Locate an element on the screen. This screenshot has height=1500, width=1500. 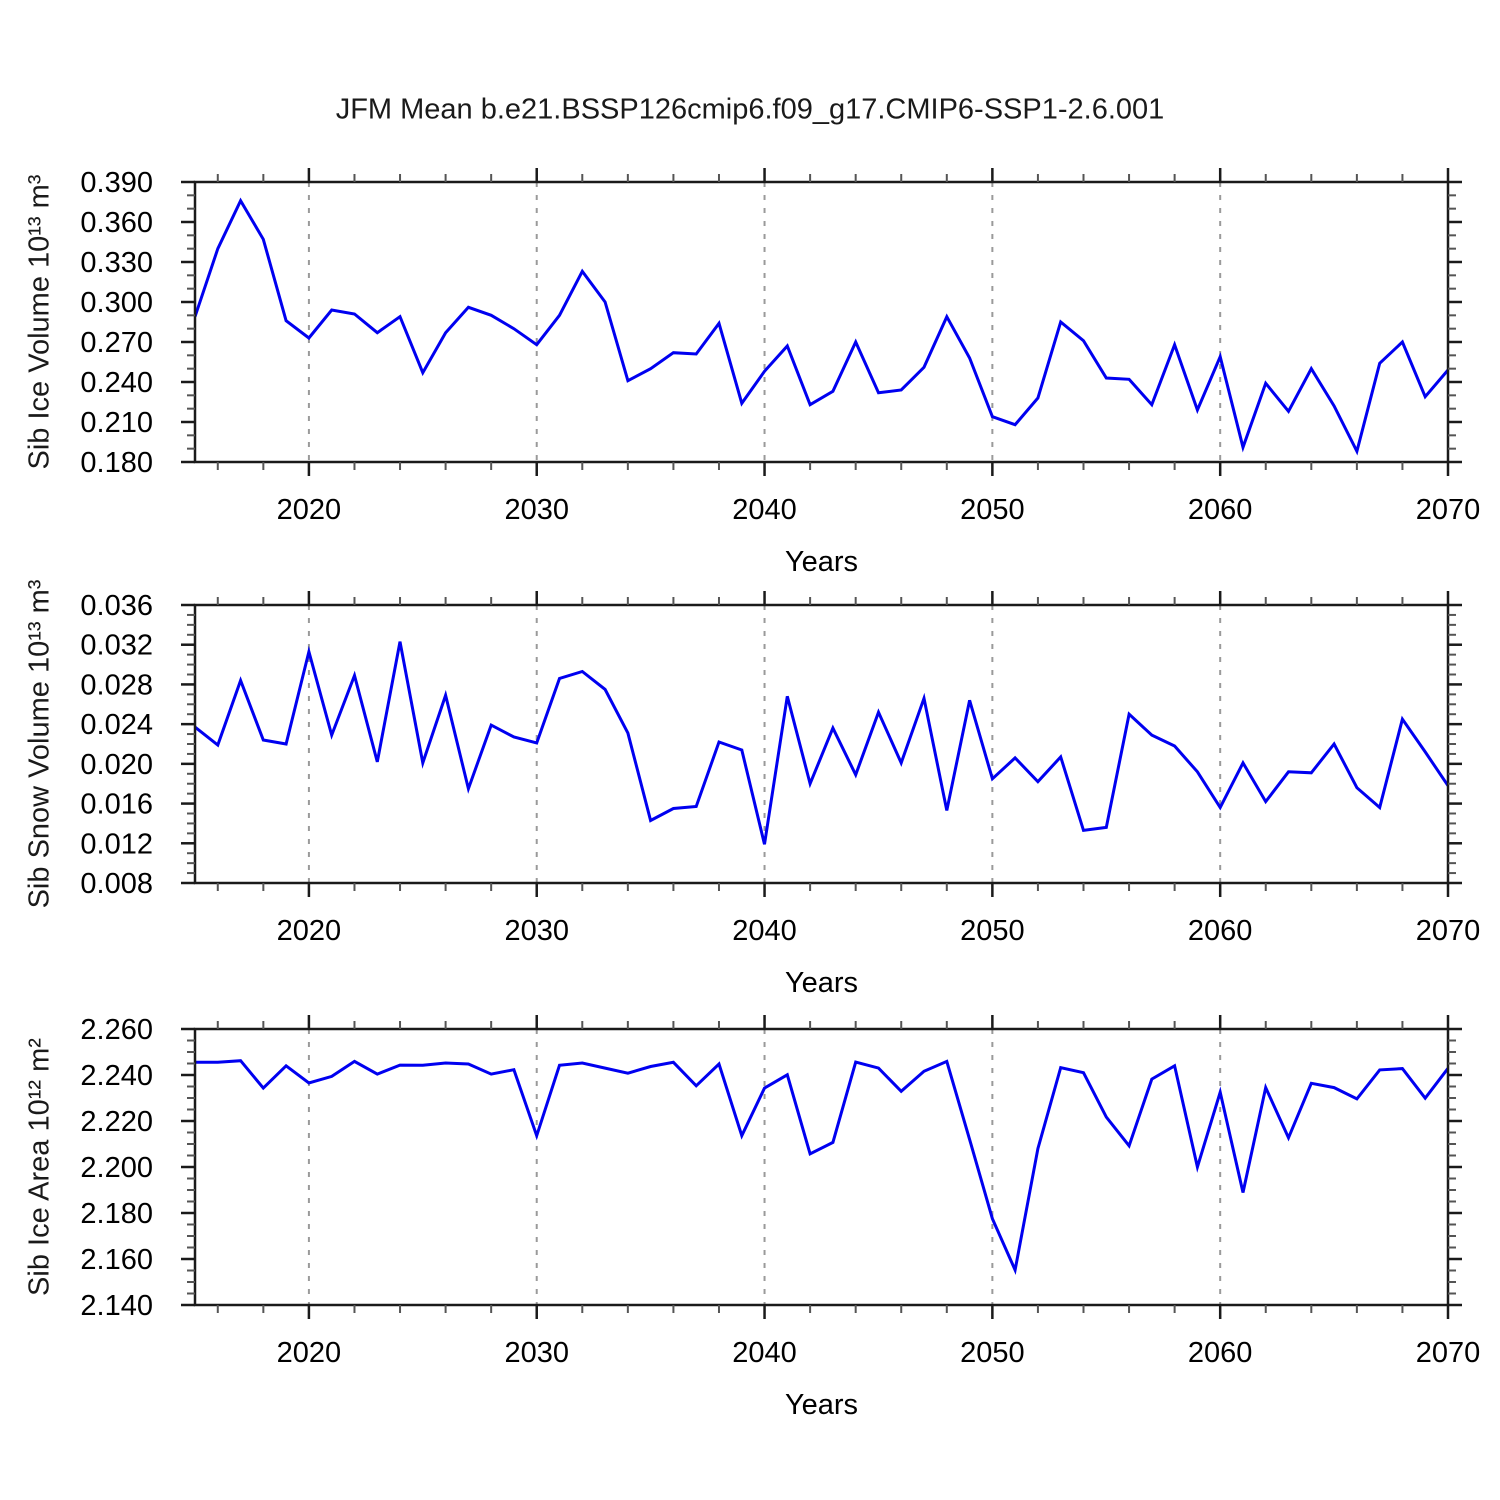
y-tick-label: 0.330 is located at coordinates (116, 263).